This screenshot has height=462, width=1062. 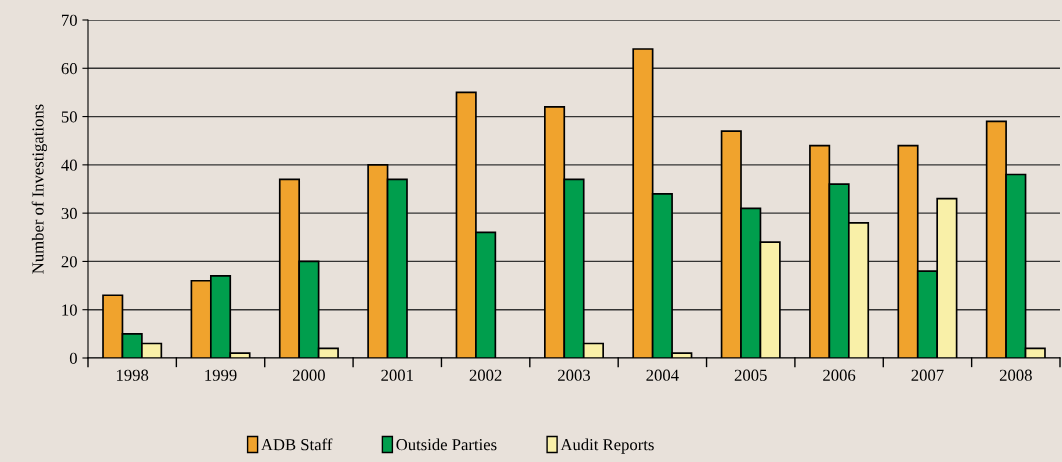 I want to click on legend-label: Audit Reports, so click(x=607, y=446).